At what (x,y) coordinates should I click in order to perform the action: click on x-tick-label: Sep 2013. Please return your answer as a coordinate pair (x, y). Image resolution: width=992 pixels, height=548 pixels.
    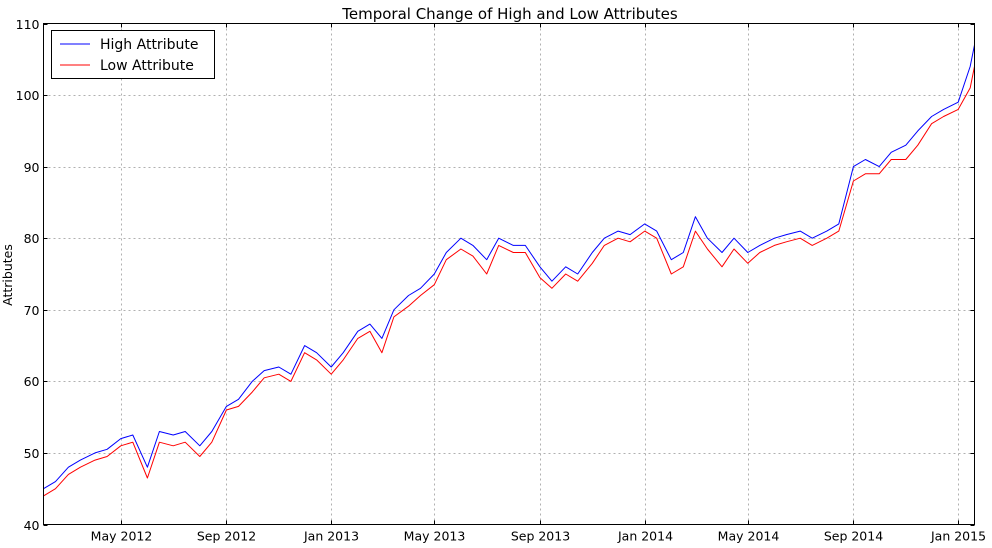
    Looking at the image, I should click on (540, 536).